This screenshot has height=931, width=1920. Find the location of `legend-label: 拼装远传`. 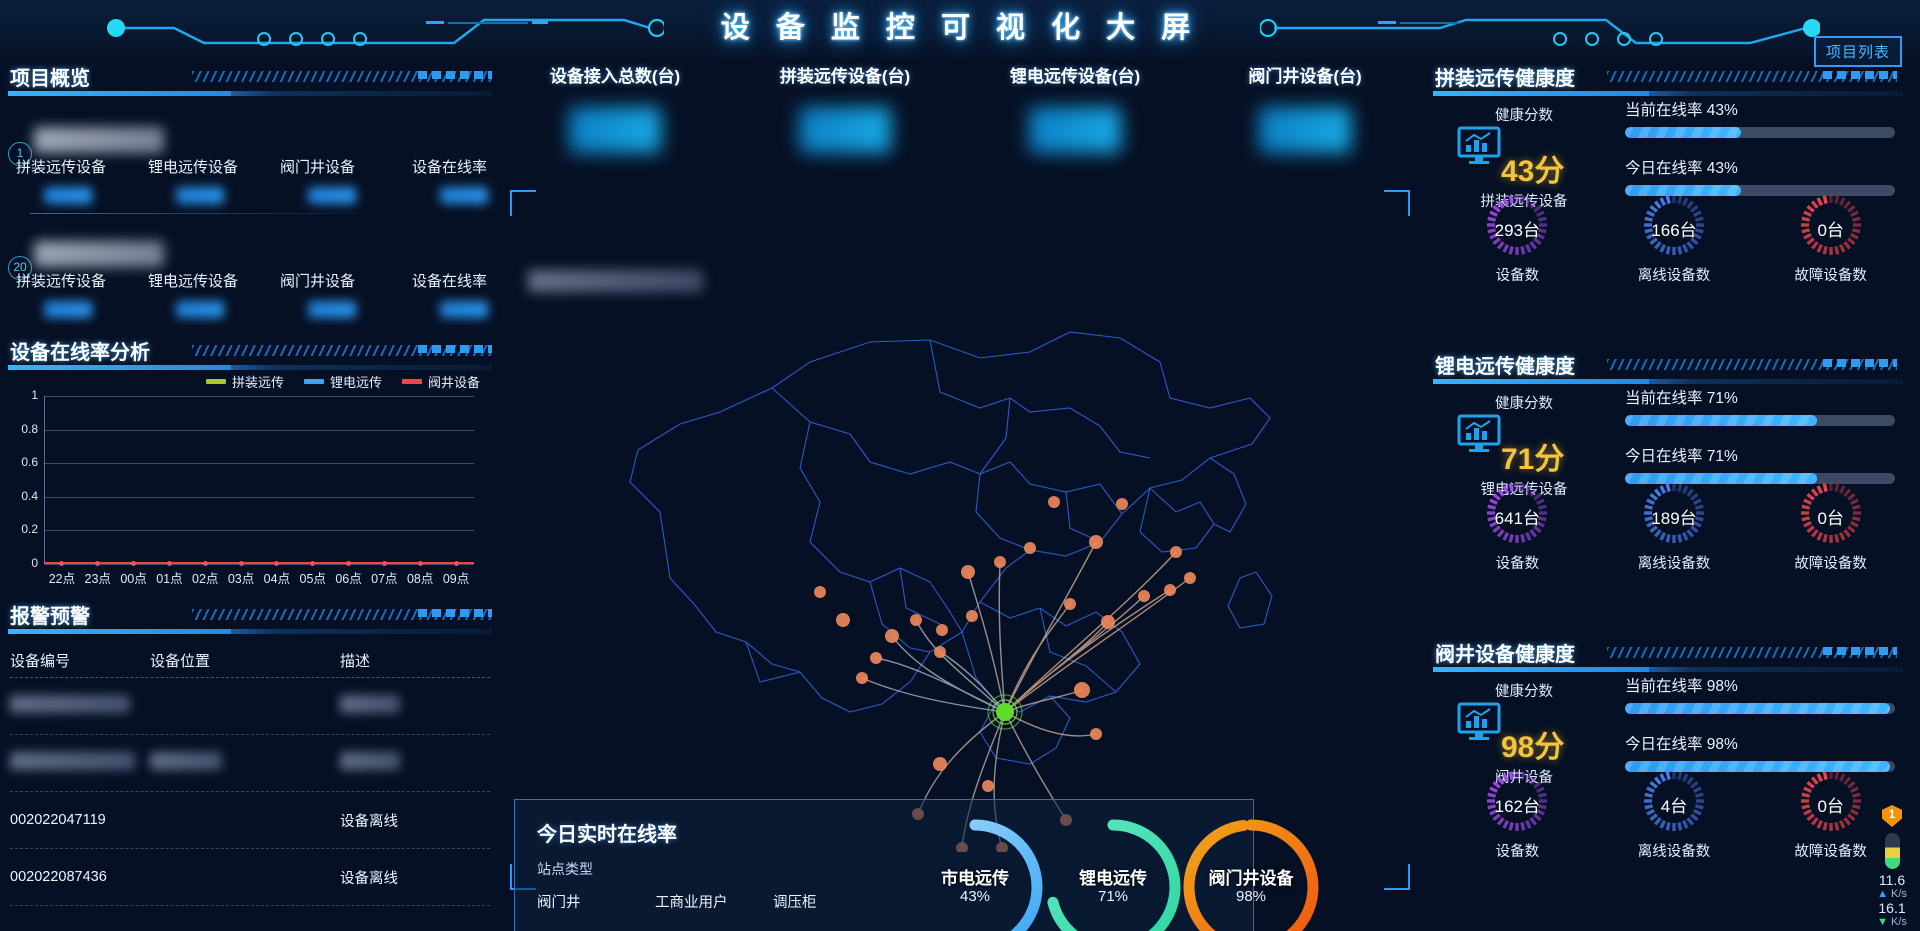

legend-label: 拼装远传 is located at coordinates (257, 382).